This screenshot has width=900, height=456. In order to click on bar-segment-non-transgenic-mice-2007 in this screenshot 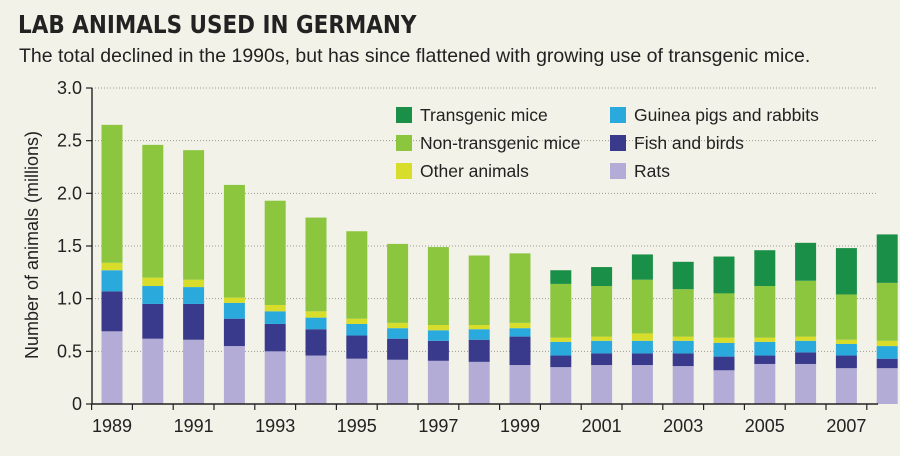, I will do `click(846, 317)`.